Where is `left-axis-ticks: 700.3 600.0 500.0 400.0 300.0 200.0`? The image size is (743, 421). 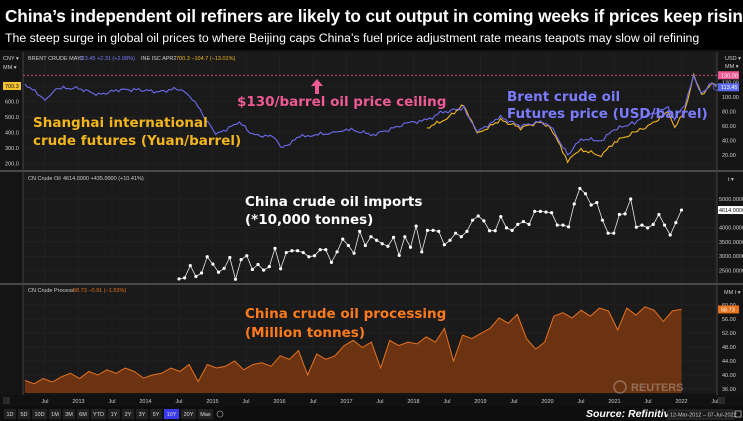
left-axis-ticks: 700.3 600.0 500.0 400.0 300.0 200.0 is located at coordinates (12, 125).